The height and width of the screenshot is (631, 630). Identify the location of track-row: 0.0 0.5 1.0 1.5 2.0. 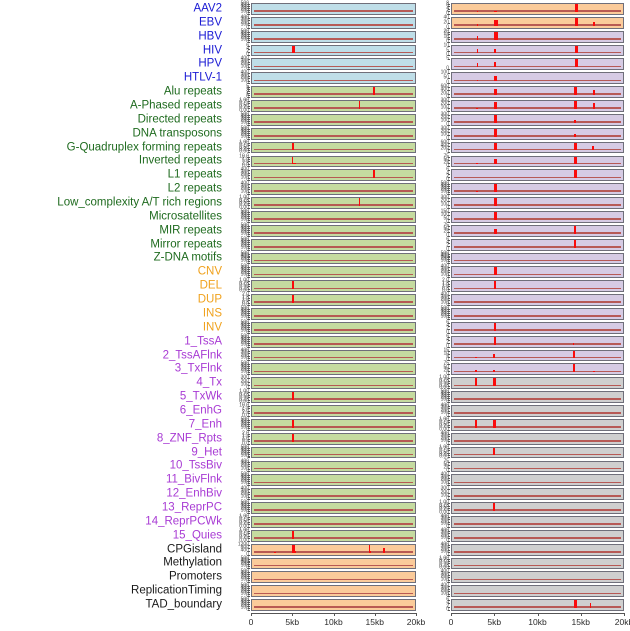
(524, 285).